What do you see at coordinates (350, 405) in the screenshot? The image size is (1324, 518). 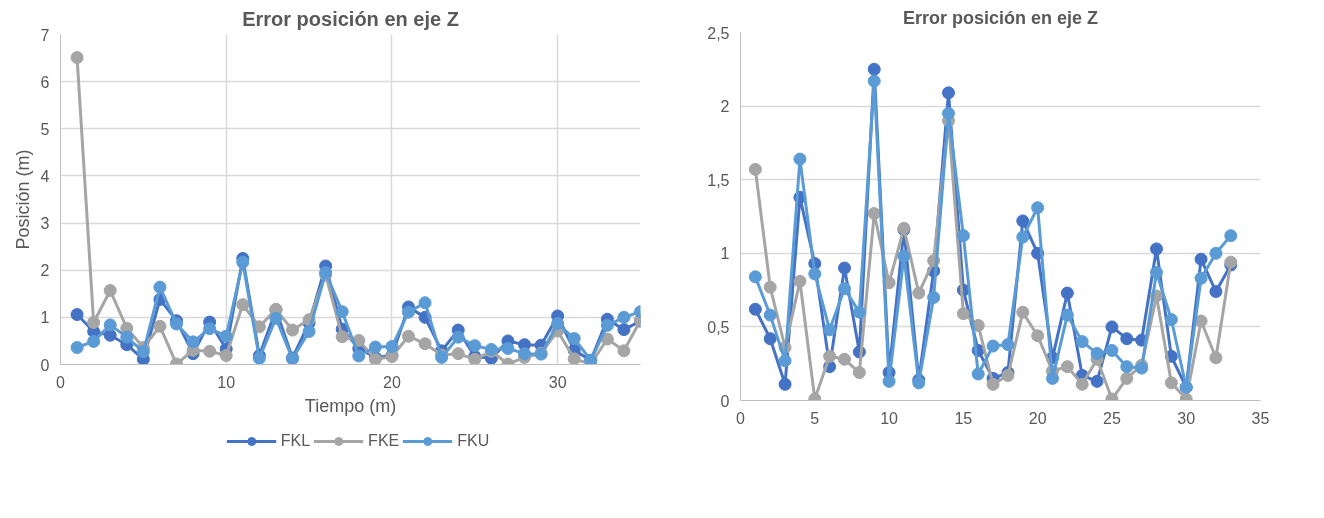 I see `x-axis-title: Tiempo (m)` at bounding box center [350, 405].